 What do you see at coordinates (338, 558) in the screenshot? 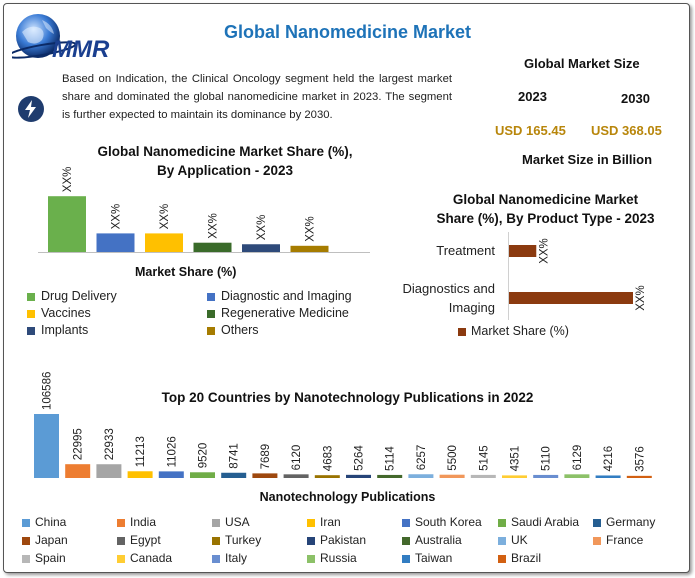
I see `legend-label: Russia` at bounding box center [338, 558].